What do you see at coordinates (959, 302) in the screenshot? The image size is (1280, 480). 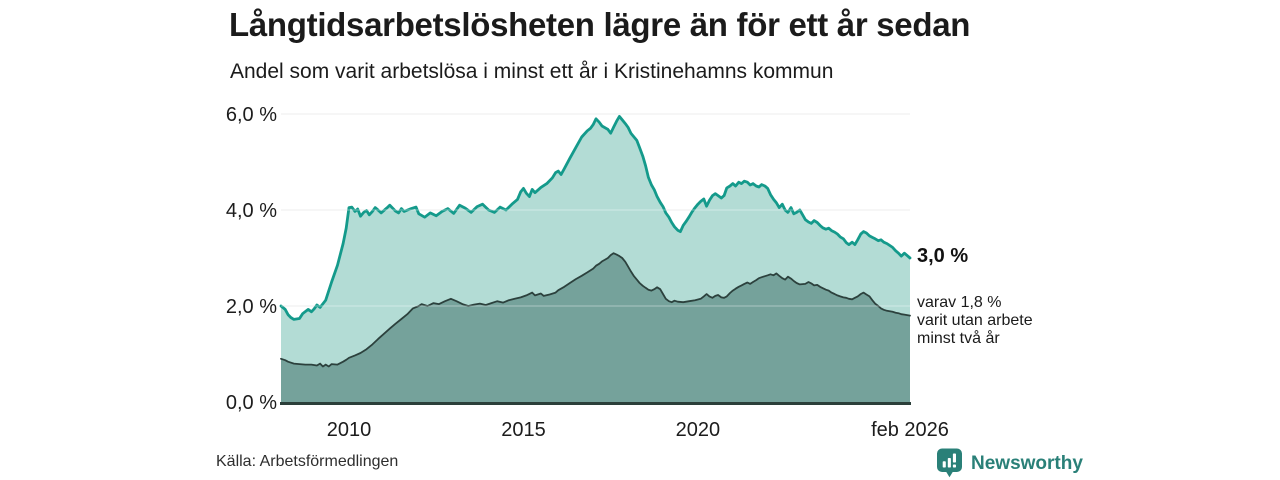 I see `note-line-1: varav 1,8 %` at bounding box center [959, 302].